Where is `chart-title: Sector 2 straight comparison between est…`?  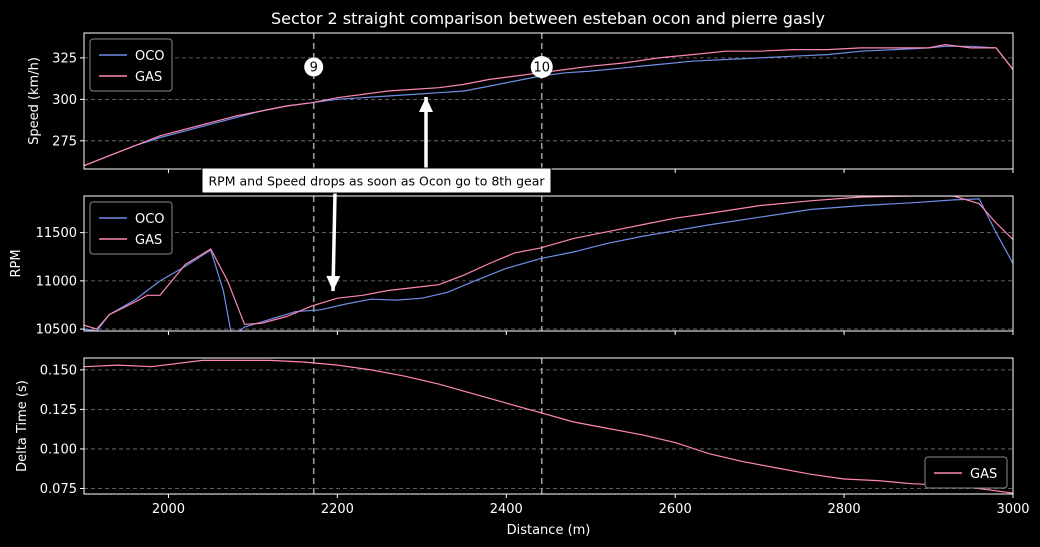 chart-title: Sector 2 straight comparison between est… is located at coordinates (548, 18).